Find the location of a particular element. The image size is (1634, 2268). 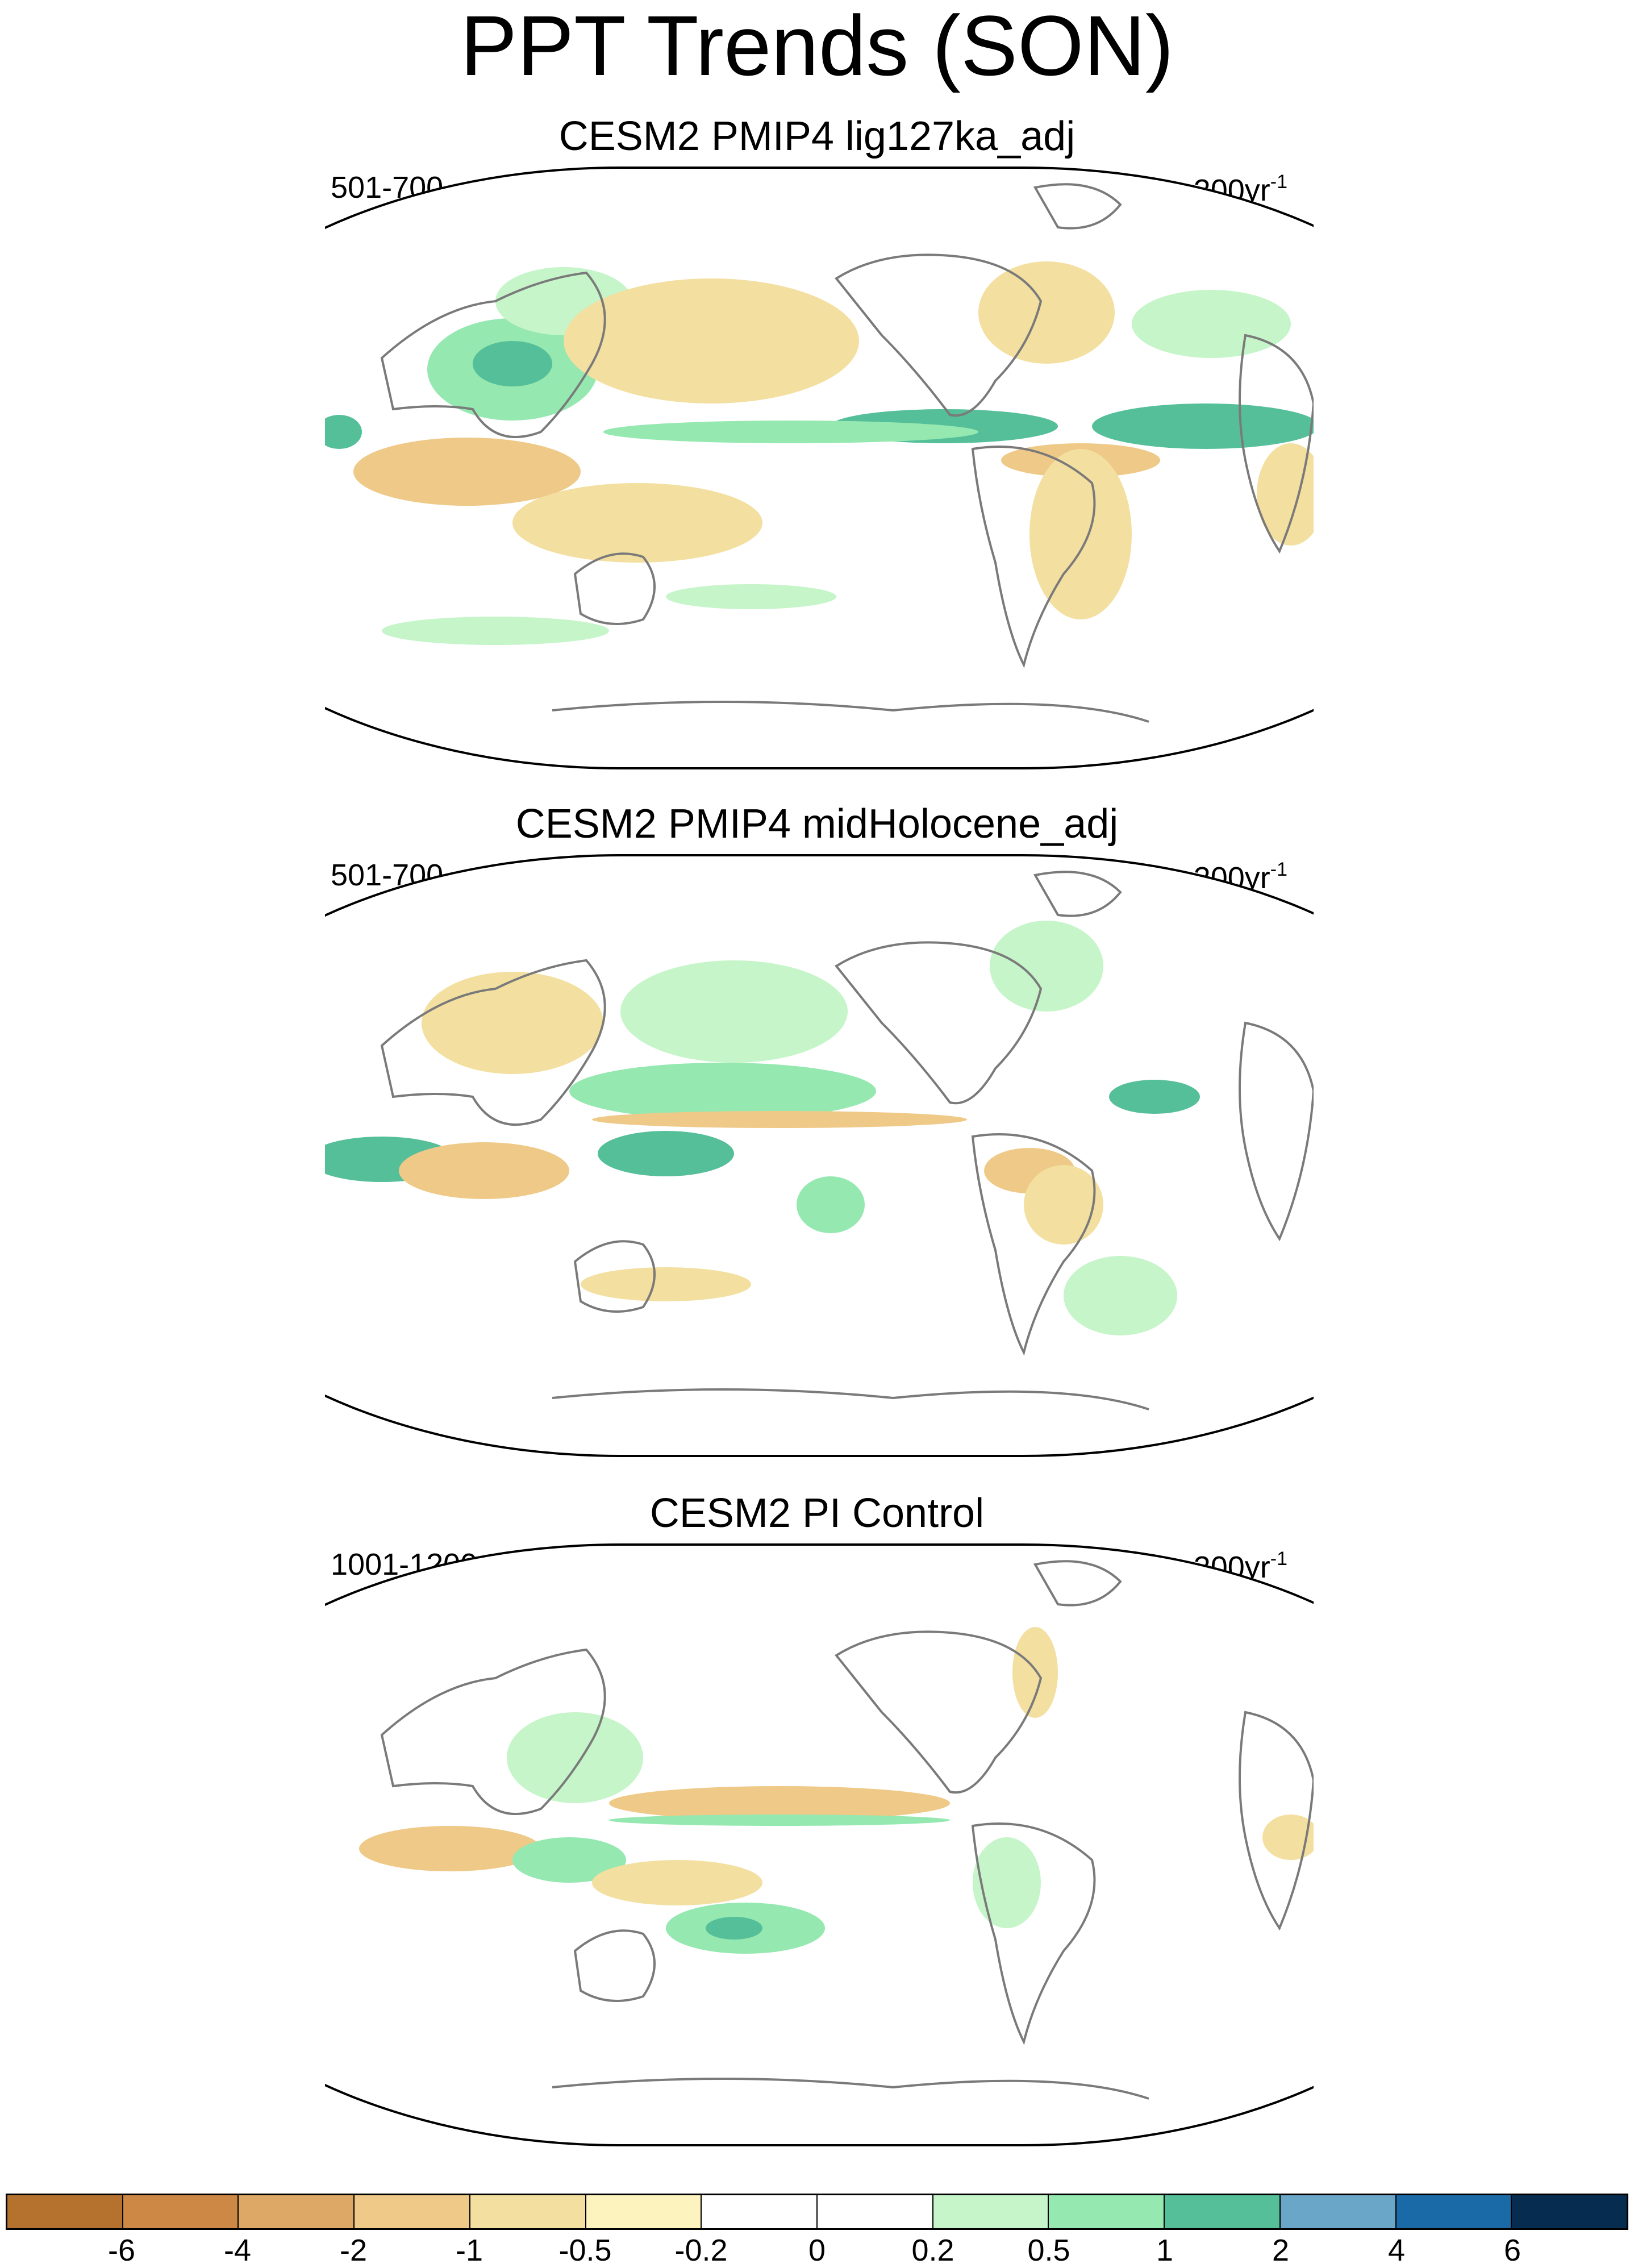

colorbar-tick-label: -0.5 is located at coordinates (585, 2250).